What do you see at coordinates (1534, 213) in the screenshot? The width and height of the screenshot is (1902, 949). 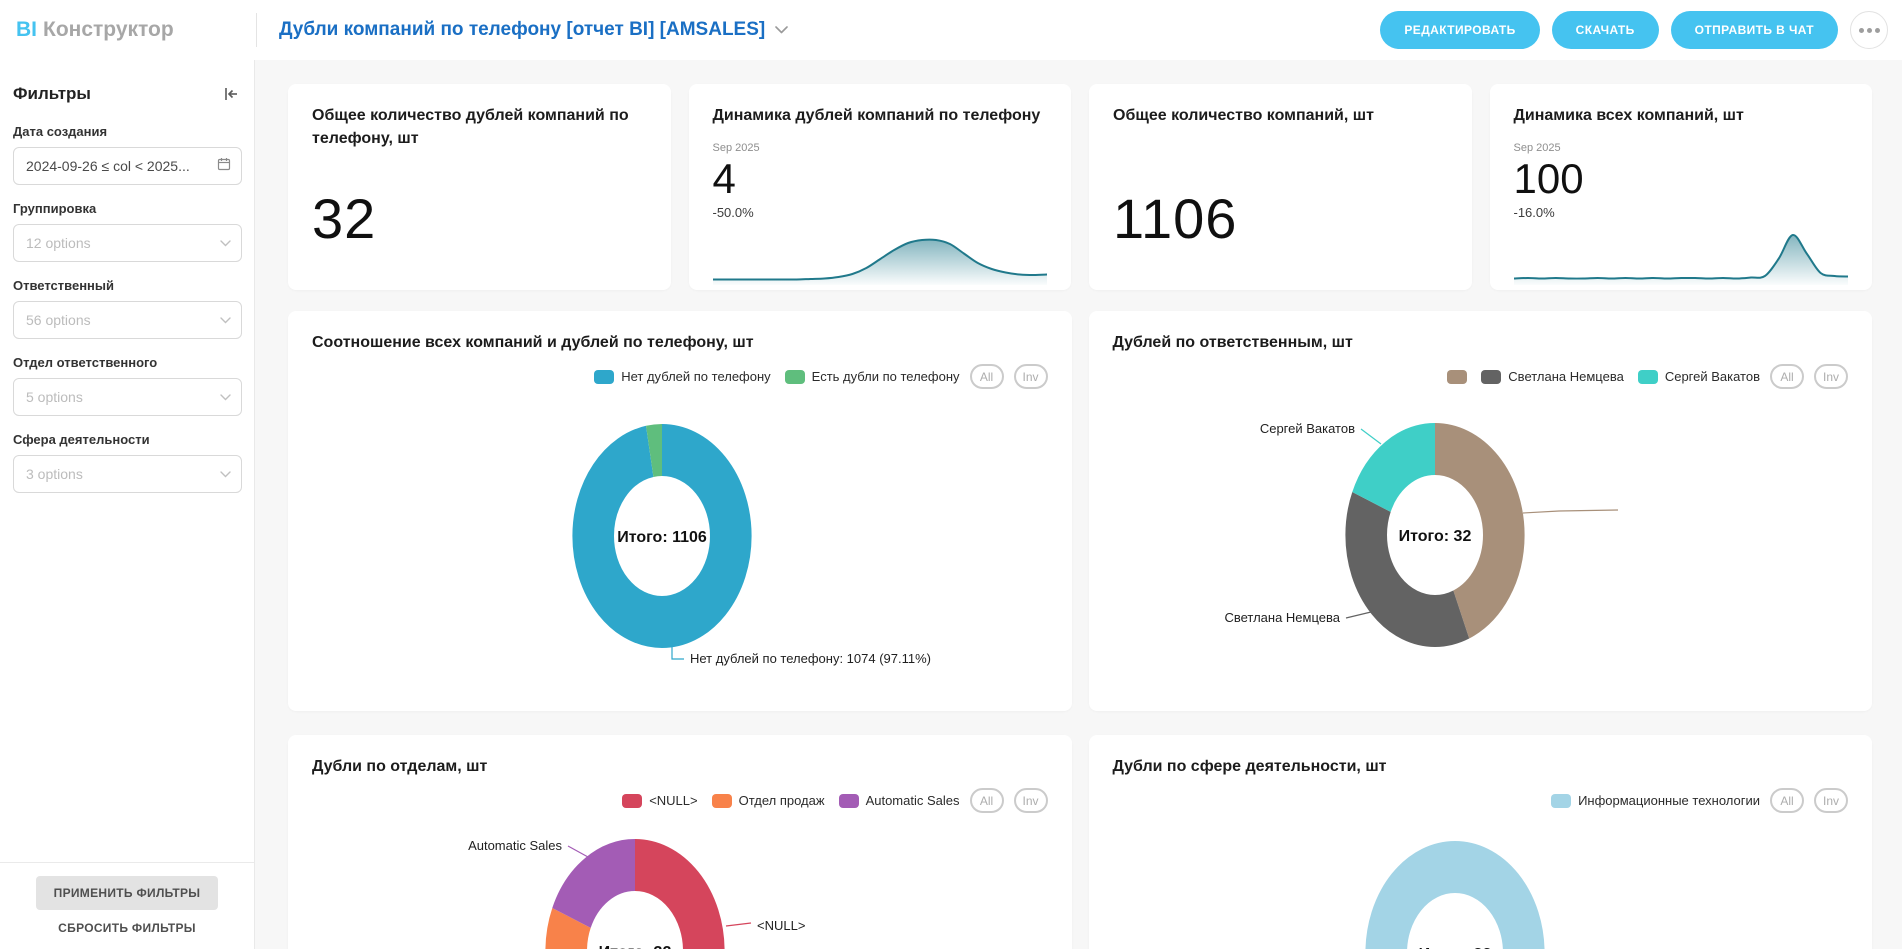 I see `kpi-delta: -16.0%` at bounding box center [1534, 213].